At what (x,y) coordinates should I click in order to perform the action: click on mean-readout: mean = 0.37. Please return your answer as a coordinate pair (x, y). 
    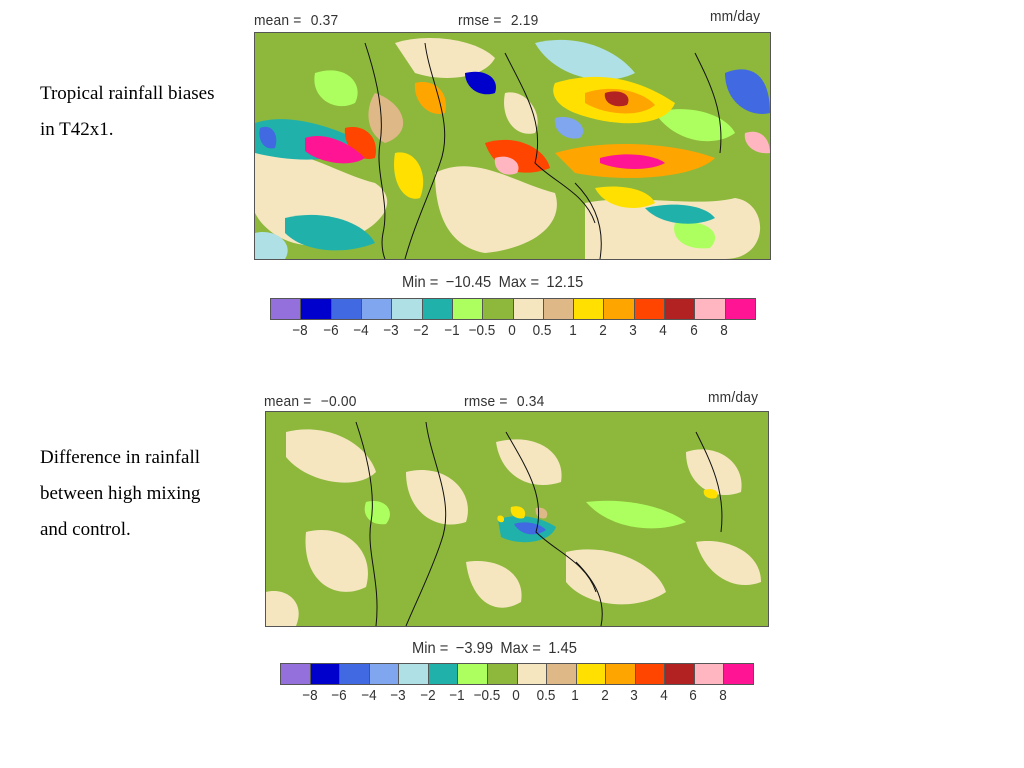
    Looking at the image, I should click on (296, 20).